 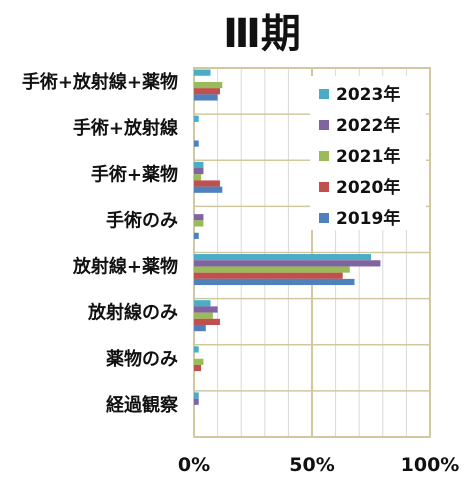 What do you see at coordinates (311, 465) in the screenshot?
I see `x-tick-label: 50%` at bounding box center [311, 465].